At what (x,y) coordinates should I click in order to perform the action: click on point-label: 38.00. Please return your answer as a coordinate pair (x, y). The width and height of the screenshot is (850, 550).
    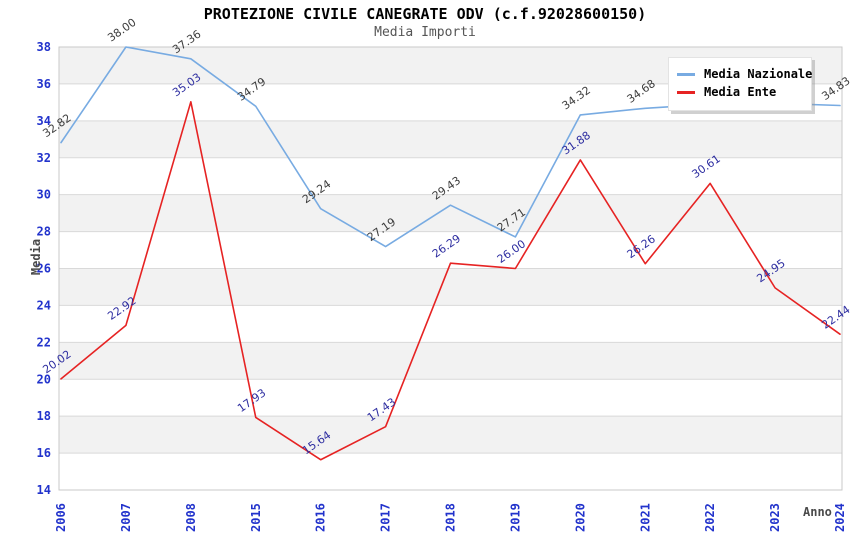
    Looking at the image, I should click on (121, 30).